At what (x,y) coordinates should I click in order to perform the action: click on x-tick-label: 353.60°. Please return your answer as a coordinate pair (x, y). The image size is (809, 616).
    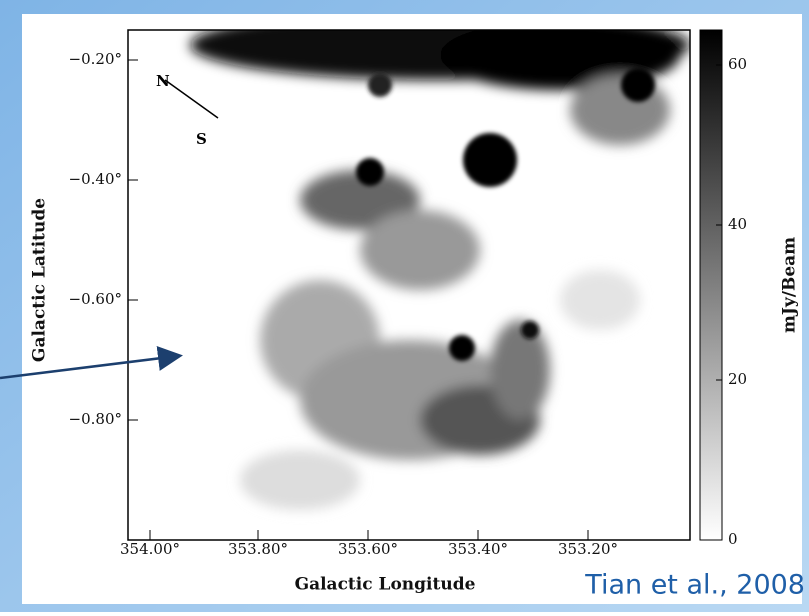
    Looking at the image, I should click on (368, 549).